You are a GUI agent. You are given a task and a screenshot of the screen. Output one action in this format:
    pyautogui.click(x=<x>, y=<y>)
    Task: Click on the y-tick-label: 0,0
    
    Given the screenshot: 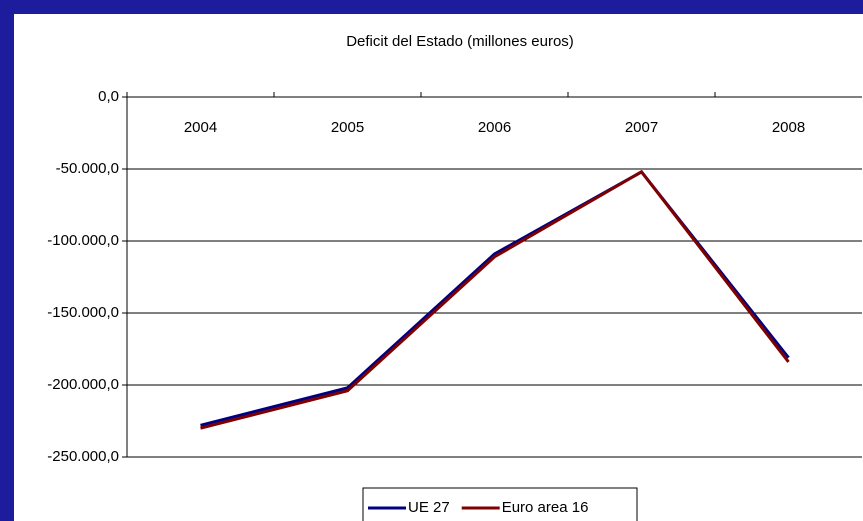 What is the action you would take?
    pyautogui.click(x=108, y=96)
    